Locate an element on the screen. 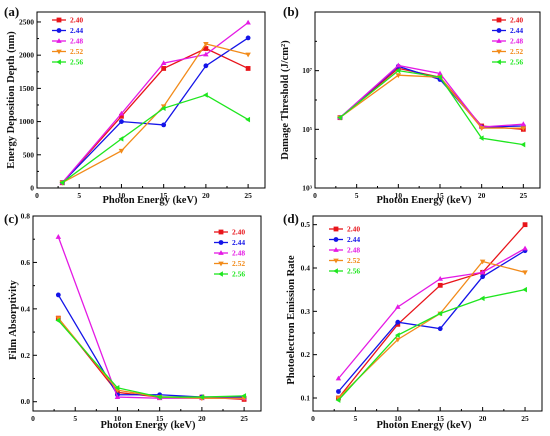  x-tick-label-a-3: 15 is located at coordinates (164, 195).